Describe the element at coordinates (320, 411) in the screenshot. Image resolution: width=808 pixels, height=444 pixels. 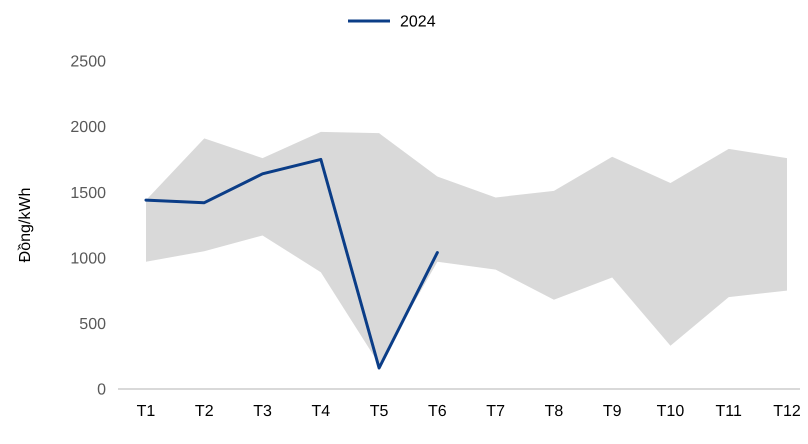
I see `x-tick-label: T4` at that location.